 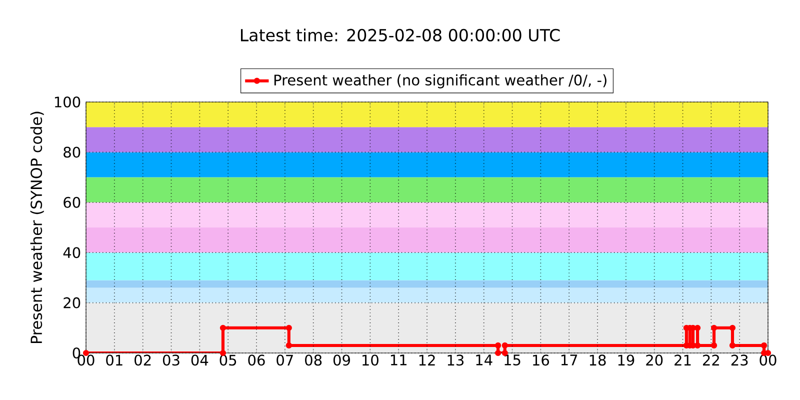 I want to click on x-tick-label: 21, so click(x=682, y=360).